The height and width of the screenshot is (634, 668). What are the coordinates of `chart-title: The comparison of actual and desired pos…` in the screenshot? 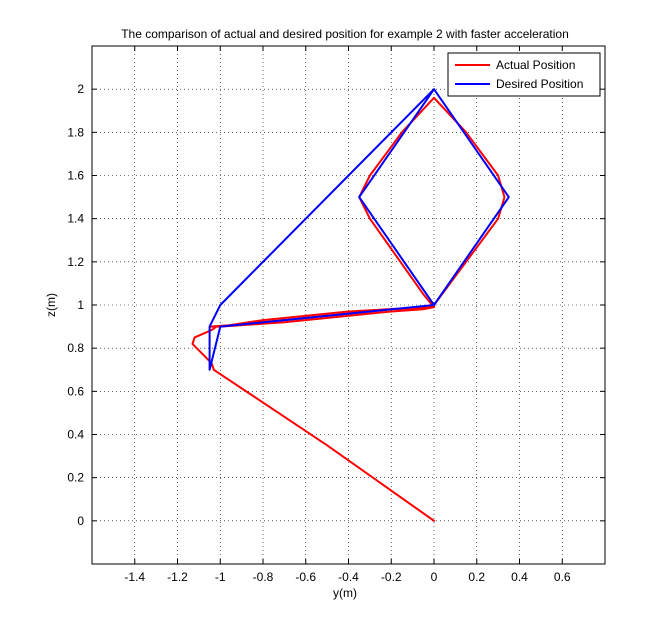 It's located at (345, 34).